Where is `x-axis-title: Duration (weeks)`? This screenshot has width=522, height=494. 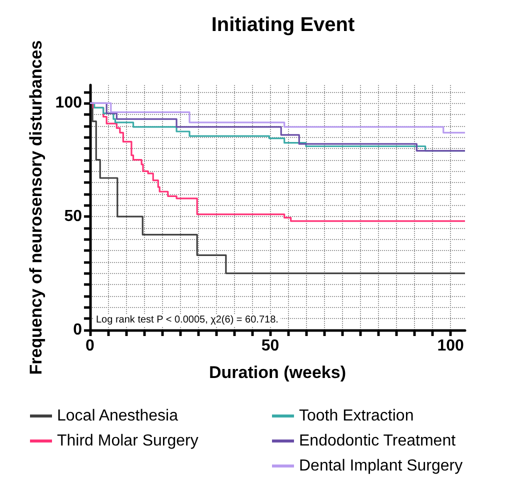 x-axis-title: Duration (weeks) is located at coordinates (277, 372).